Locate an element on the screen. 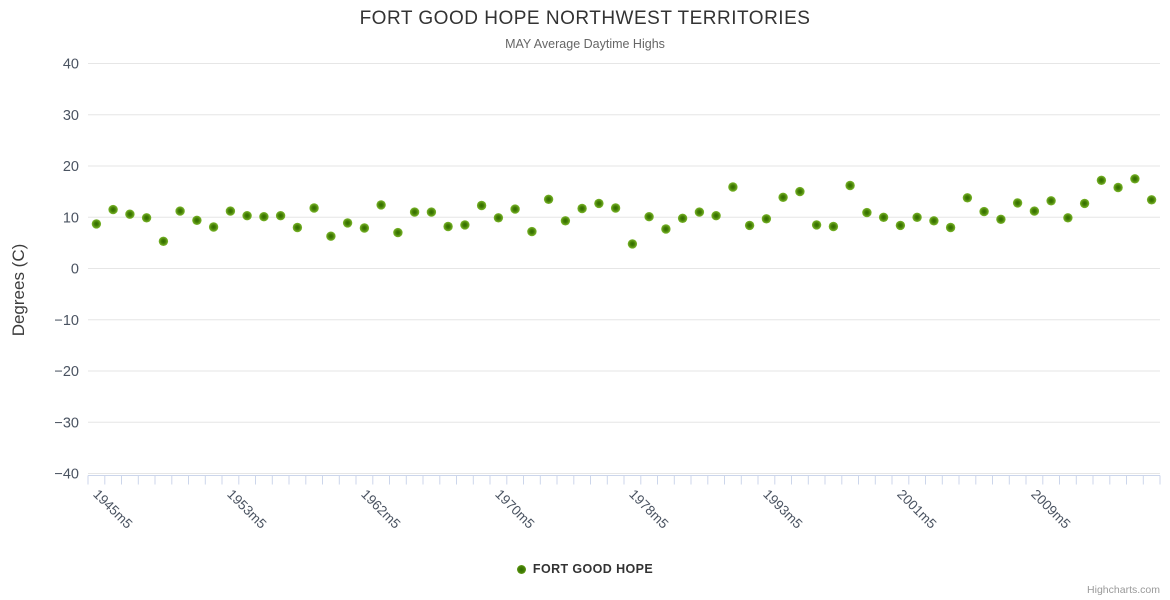 This screenshot has height=600, width=1170. y-axis-label: −30 is located at coordinates (66, 423).